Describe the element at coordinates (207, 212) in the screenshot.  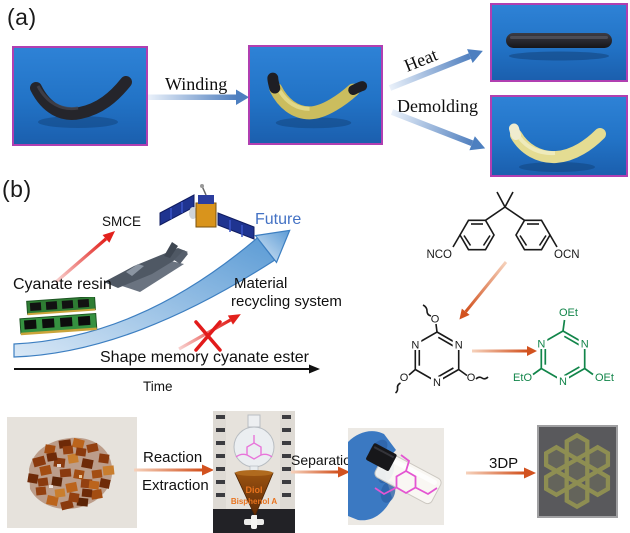
I see `satellite-image` at that location.